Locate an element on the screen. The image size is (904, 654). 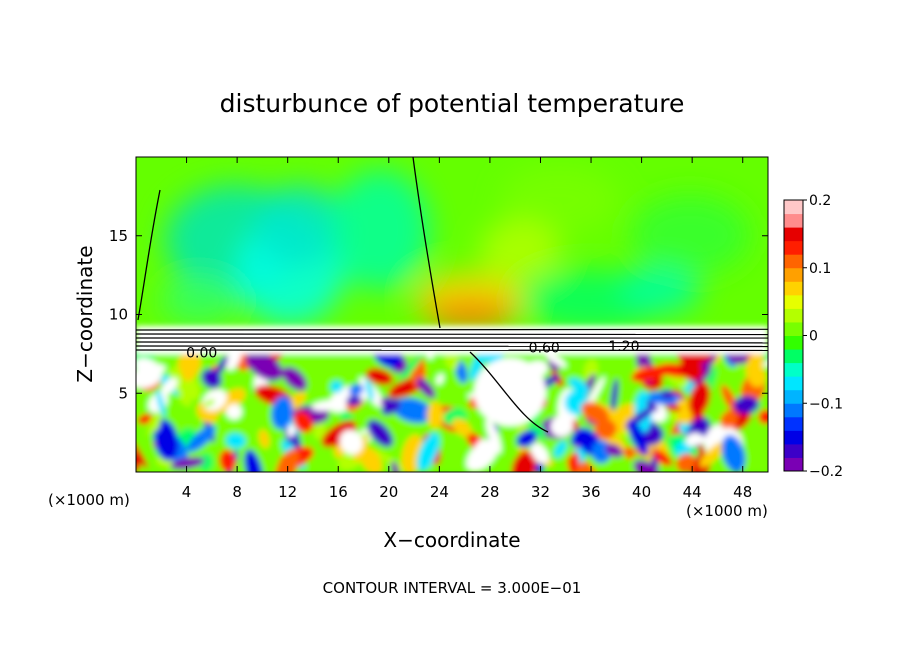
x-tick-label: 4 is located at coordinates (187, 492).